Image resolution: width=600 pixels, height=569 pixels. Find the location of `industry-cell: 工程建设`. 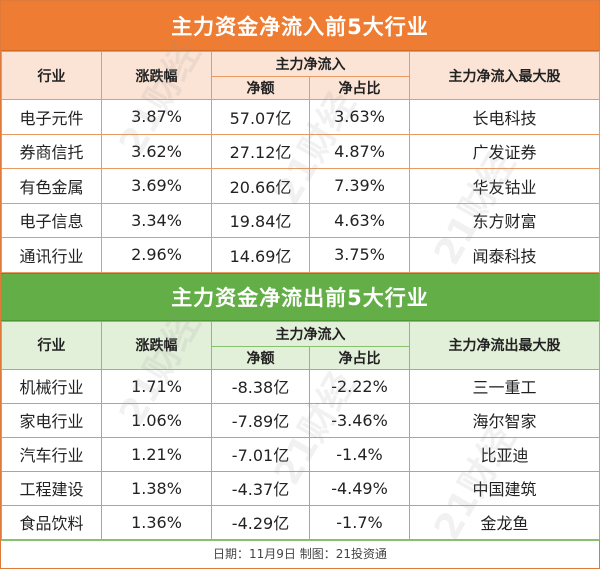

industry-cell: 工程建设 is located at coordinates (51, 488).